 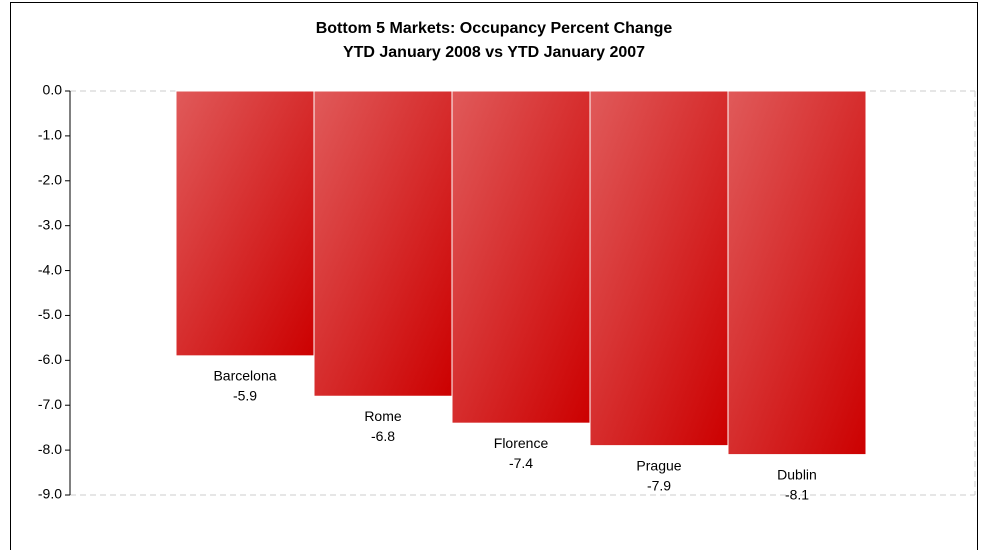 What do you see at coordinates (53, 90) in the screenshot?
I see `y-tick-label: 0.0` at bounding box center [53, 90].